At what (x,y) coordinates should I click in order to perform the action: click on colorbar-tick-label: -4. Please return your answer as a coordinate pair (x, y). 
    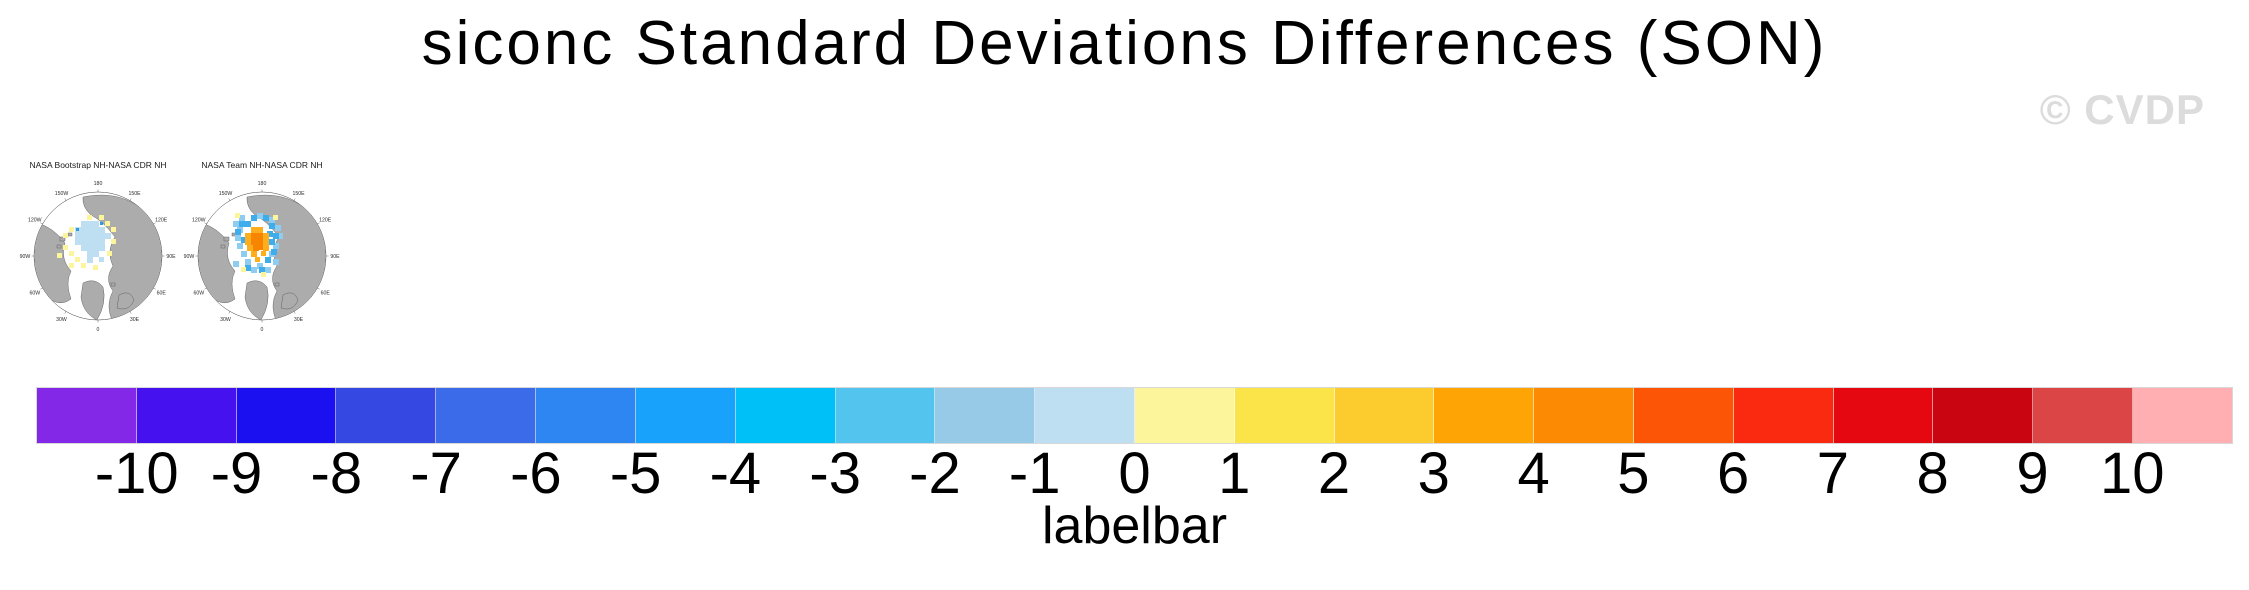
    Looking at the image, I should click on (735, 473).